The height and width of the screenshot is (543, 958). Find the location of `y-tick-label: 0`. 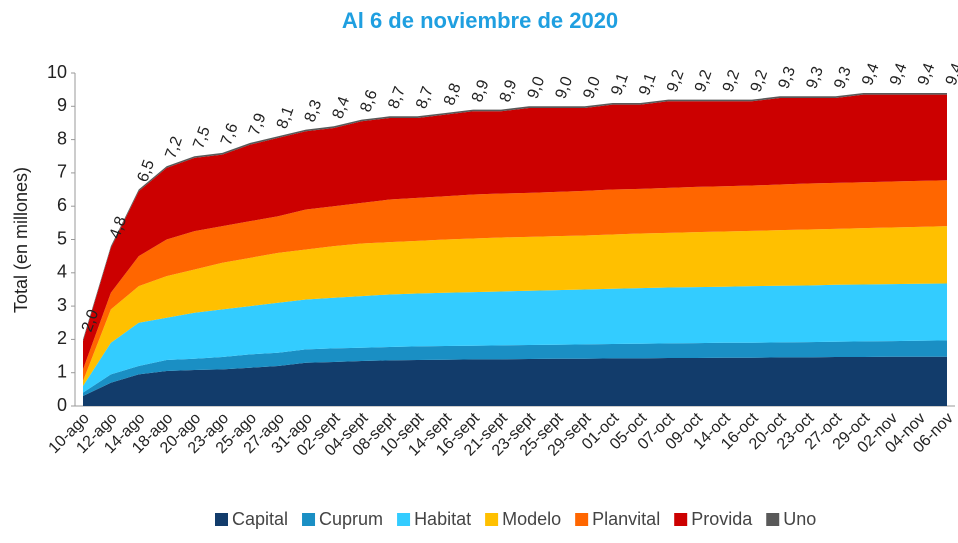

y-tick-label: 0 is located at coordinates (62, 405).